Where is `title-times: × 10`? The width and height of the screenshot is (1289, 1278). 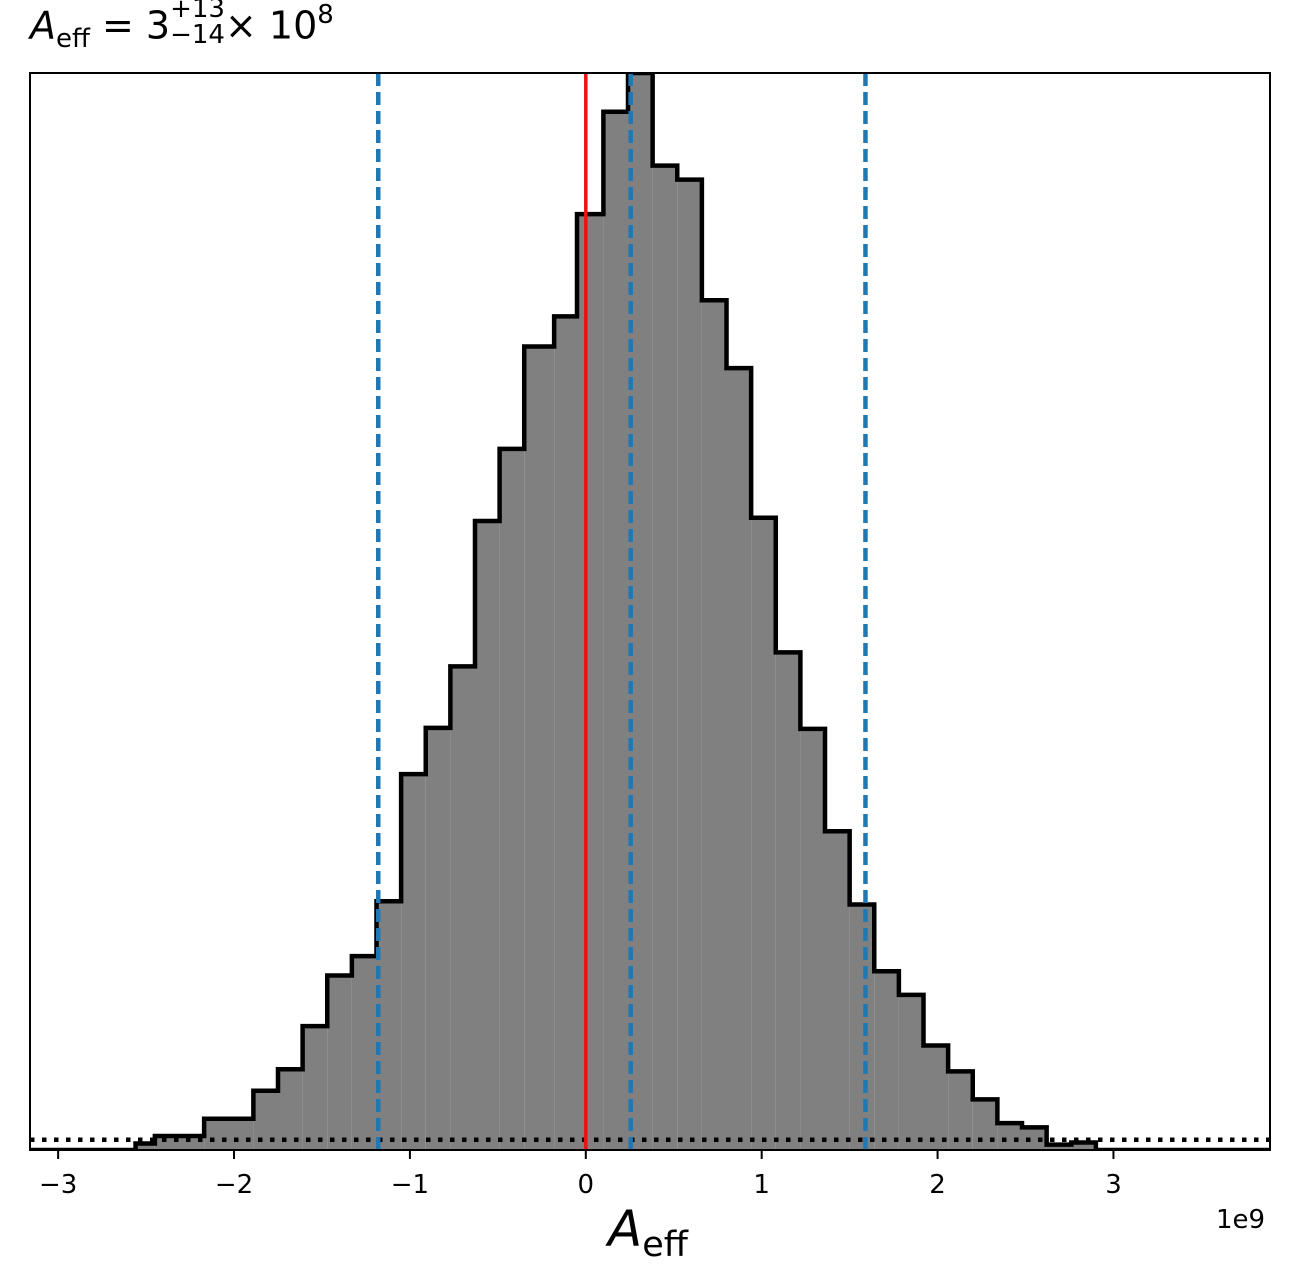
title-times: × 10 is located at coordinates (271, 25).